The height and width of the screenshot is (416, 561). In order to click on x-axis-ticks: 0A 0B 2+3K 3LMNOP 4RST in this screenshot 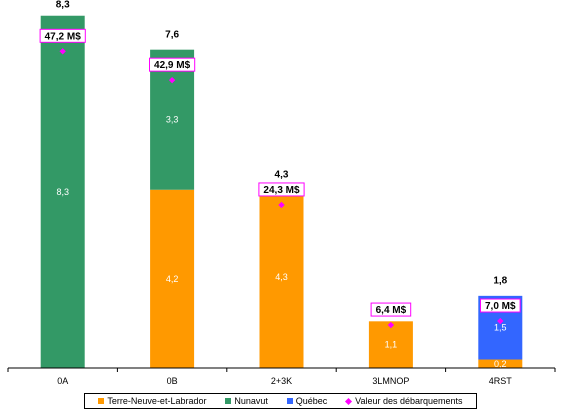, I will do `click(281, 377)`.